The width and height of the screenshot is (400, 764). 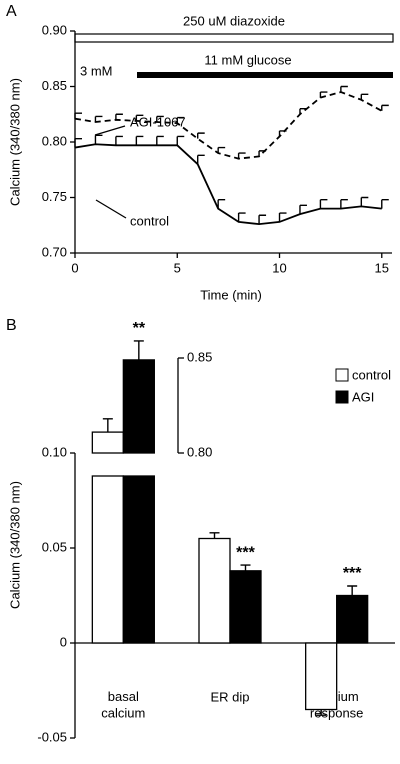 I want to click on annotation: 11 mM glucose, so click(x=247, y=59).